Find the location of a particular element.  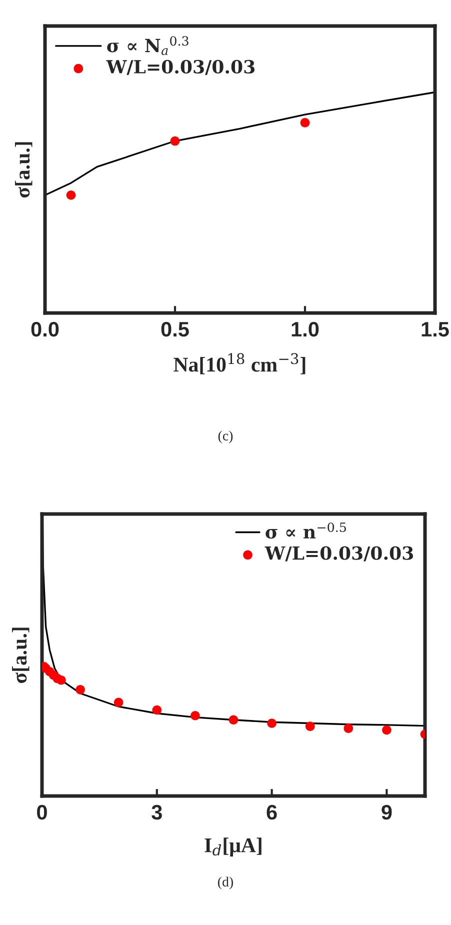

legend-label: σ ∝ N$_{a}$$^{0.3}$ is located at coordinates (147, 46).